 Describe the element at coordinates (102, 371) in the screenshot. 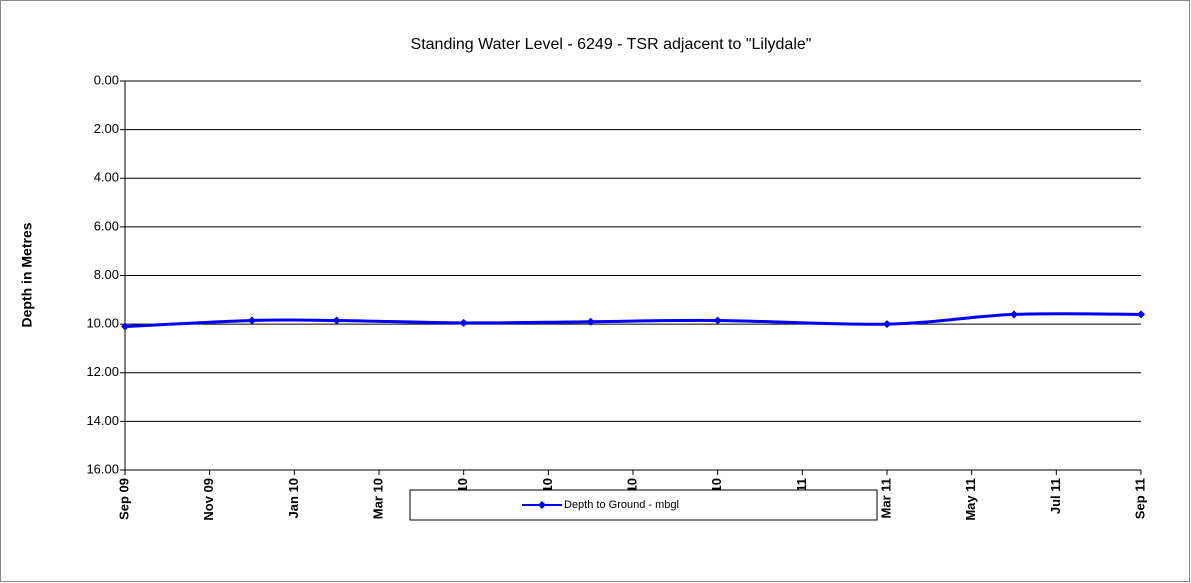

I see `y-tick-label: 12.00` at that location.